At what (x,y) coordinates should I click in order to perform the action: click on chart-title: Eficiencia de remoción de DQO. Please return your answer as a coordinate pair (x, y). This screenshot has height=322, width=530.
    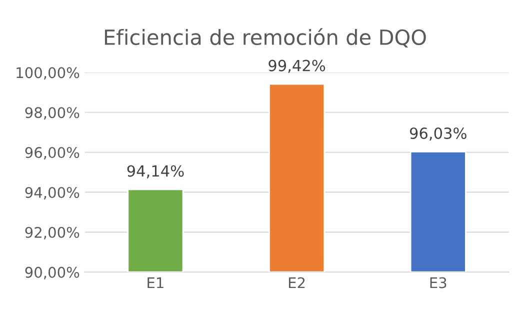
    Looking at the image, I should click on (265, 38).